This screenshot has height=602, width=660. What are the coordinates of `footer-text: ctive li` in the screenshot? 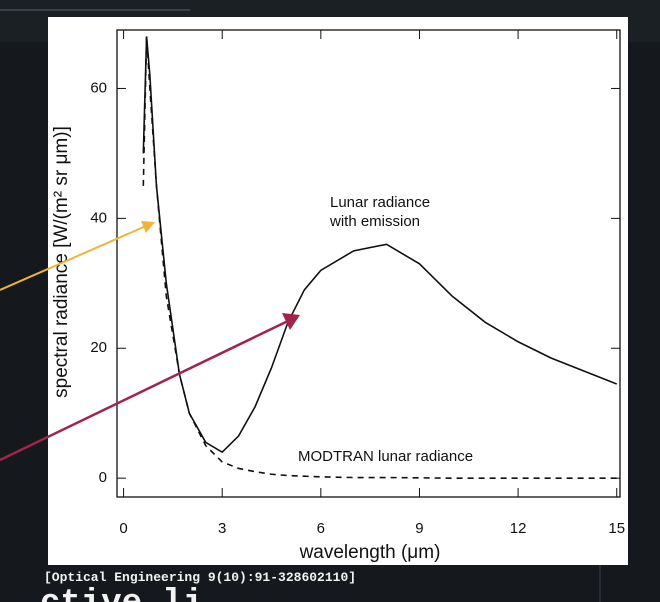 It's located at (121, 593).